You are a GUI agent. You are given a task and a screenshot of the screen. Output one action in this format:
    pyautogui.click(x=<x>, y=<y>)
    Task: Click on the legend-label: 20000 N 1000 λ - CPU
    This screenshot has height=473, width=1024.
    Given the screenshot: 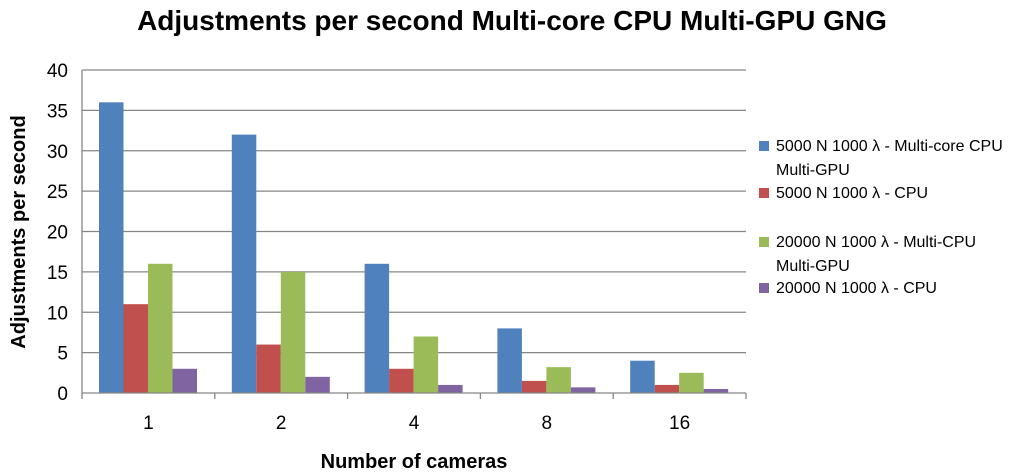 What is the action you would take?
    pyautogui.click(x=856, y=288)
    